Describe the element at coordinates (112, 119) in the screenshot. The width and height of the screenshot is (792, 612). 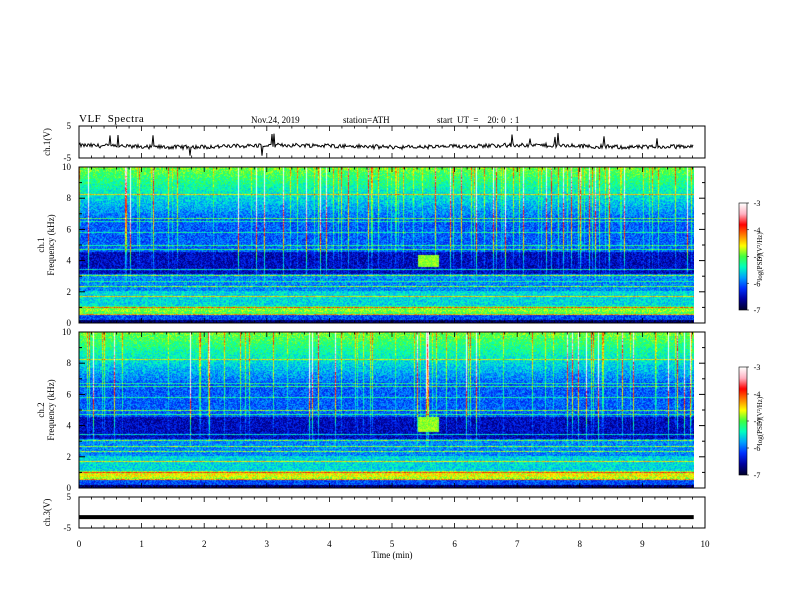
I see `figure-title: VLF Spectra` at that location.